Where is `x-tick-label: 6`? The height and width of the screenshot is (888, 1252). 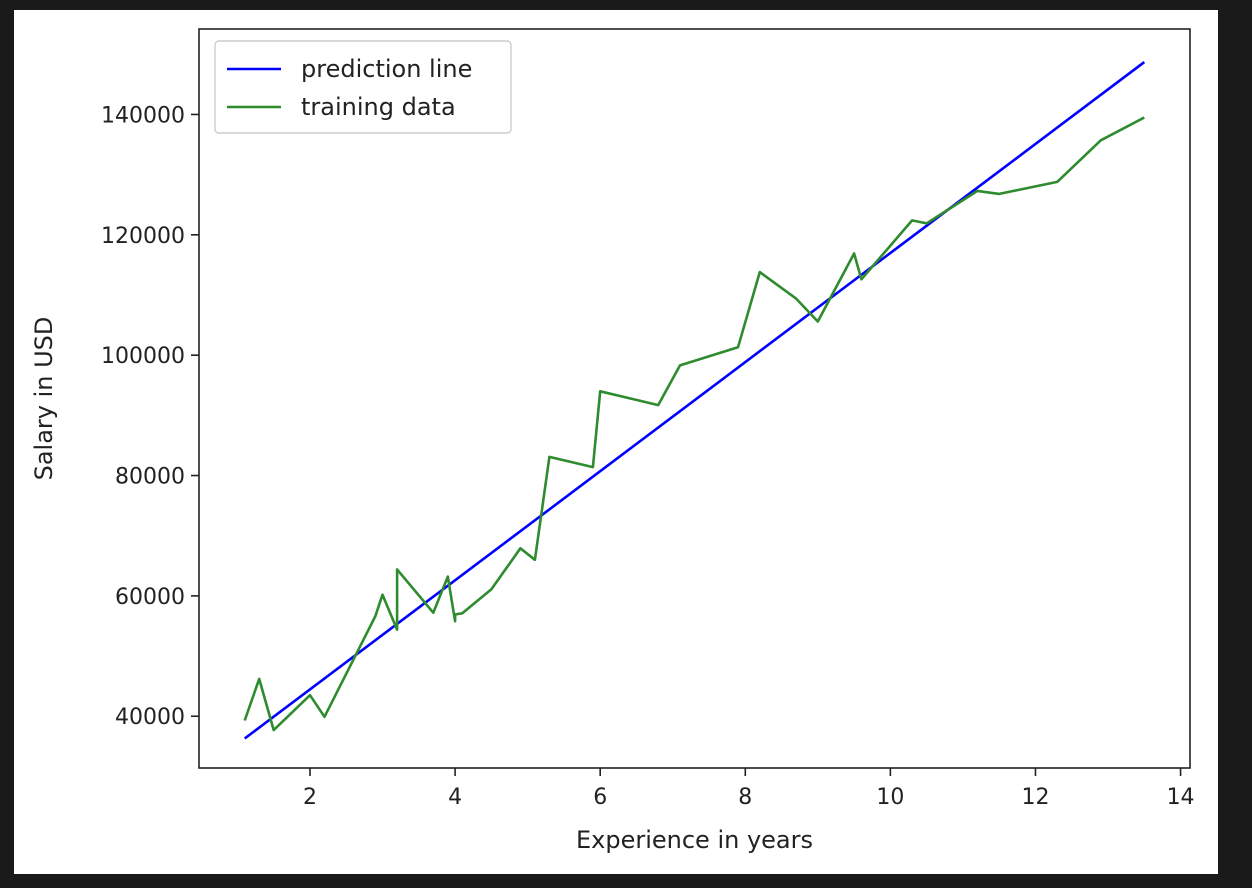 x-tick-label: 6 is located at coordinates (600, 797).